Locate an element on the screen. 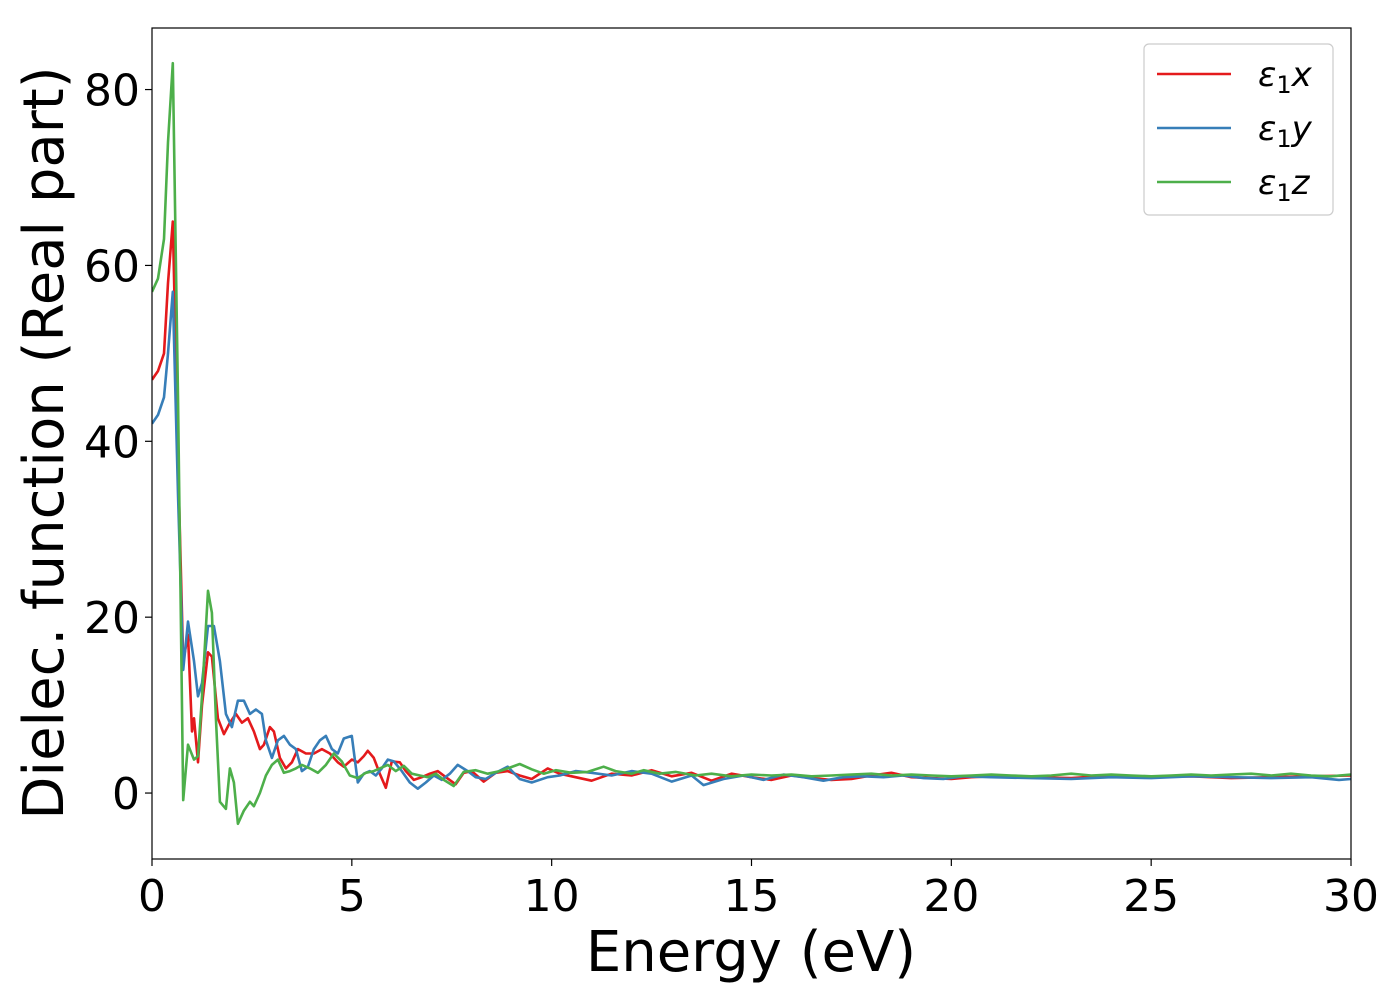 This screenshot has width=1400, height=1000. y-tick-label: 0 is located at coordinates (126, 794).